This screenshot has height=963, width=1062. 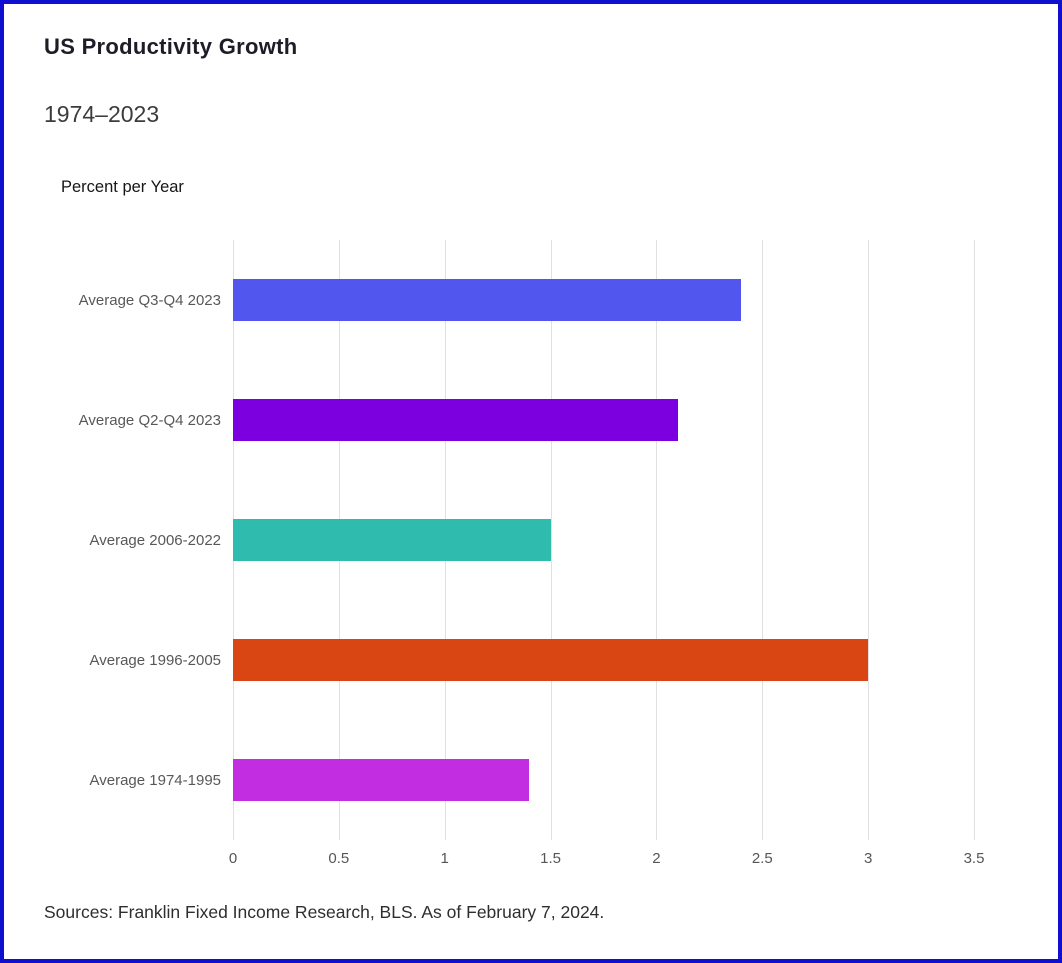 I want to click on bar-q3-q4-2023, so click(x=487, y=300).